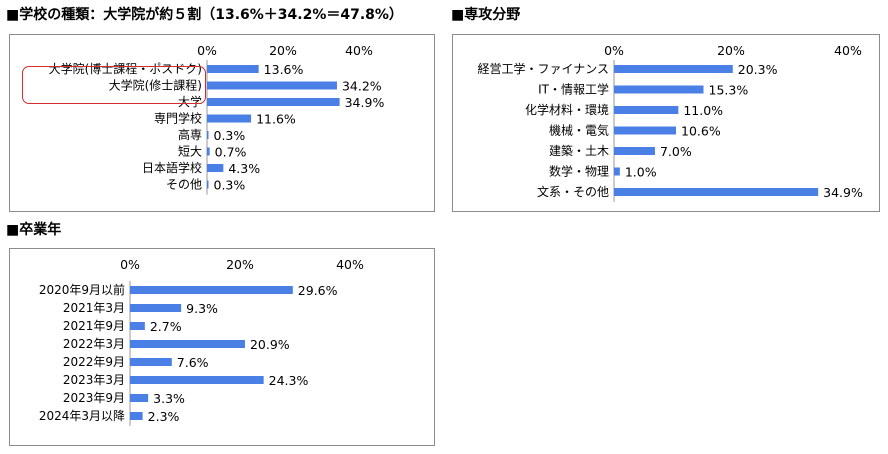 The width and height of the screenshot is (888, 454). What do you see at coordinates (641, 172) in the screenshot?
I see `data-label: 1.0%` at bounding box center [641, 172].